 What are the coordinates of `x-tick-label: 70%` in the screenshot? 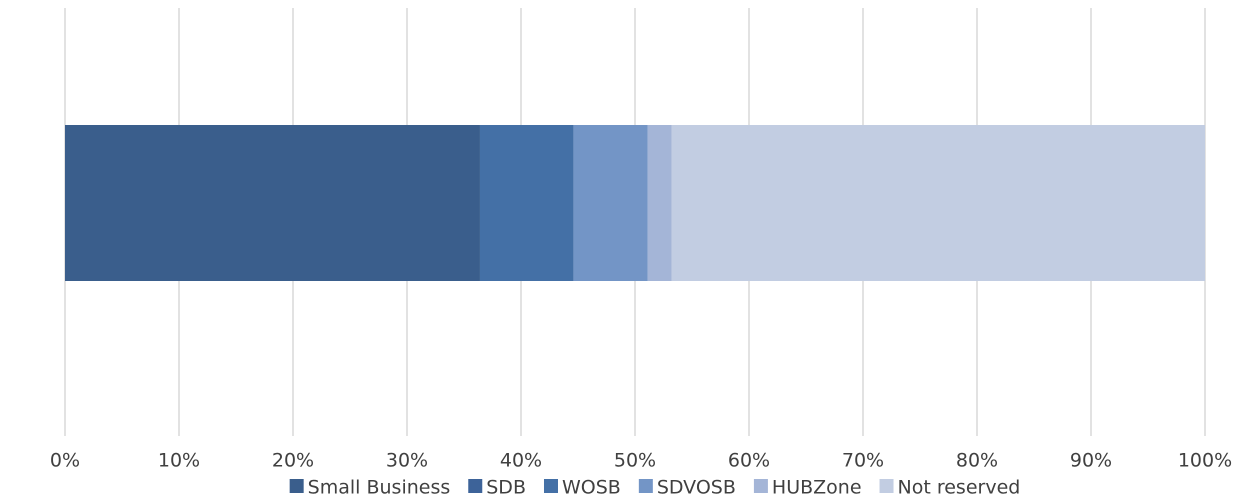 It's located at (863, 461).